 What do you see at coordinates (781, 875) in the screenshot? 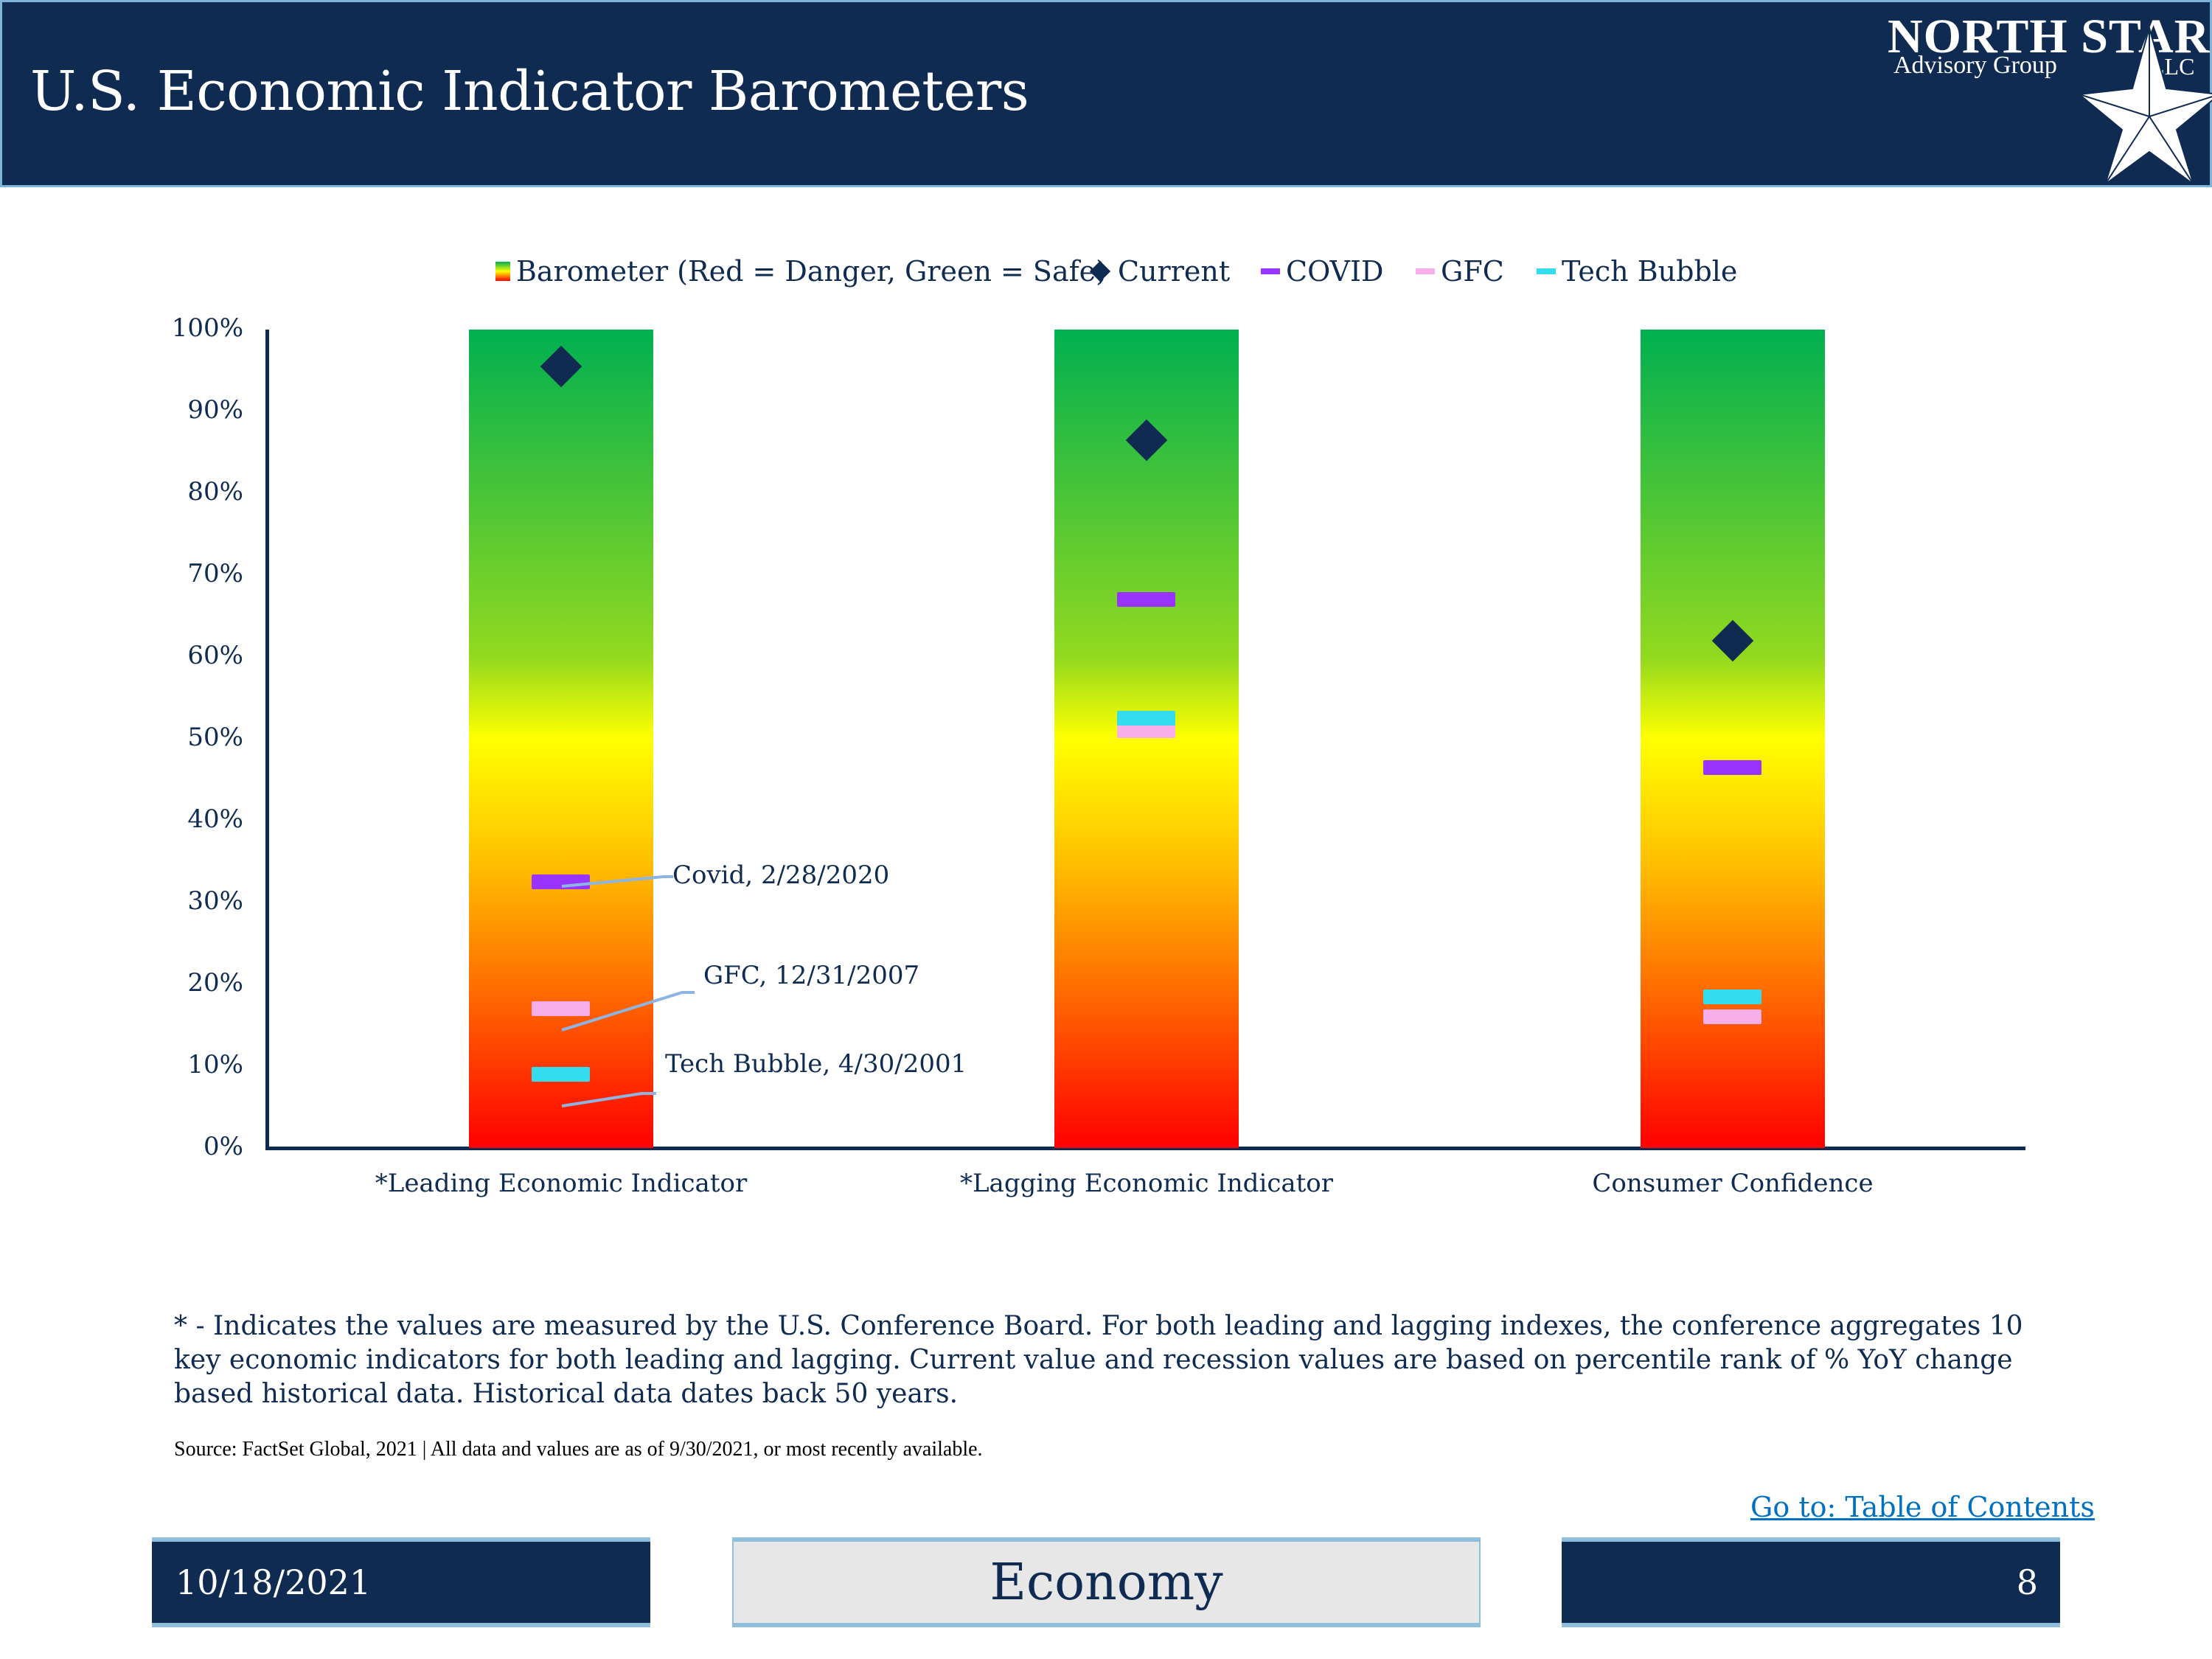
I see `annotation-covid: Covid, 2/28/2020` at bounding box center [781, 875].